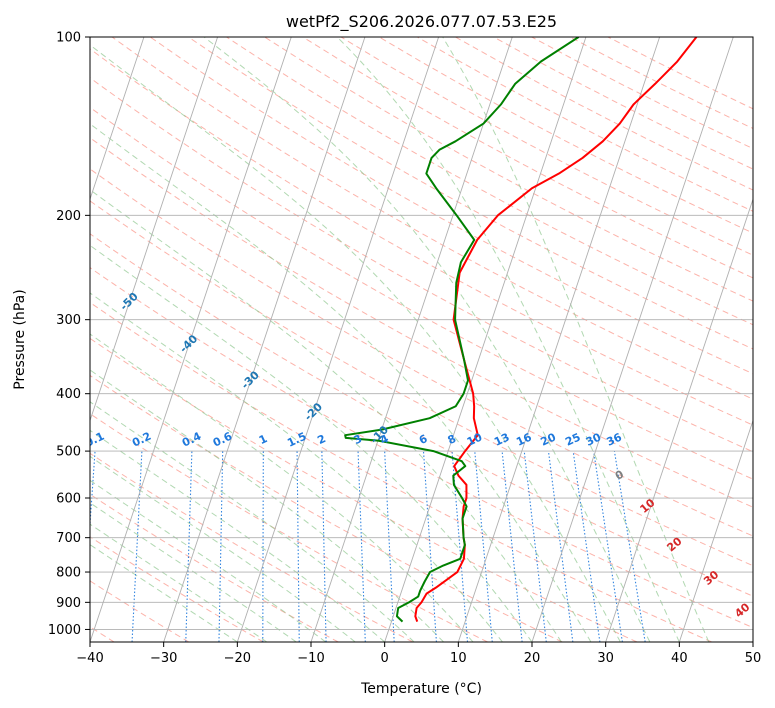 Image resolution: width=775 pixels, height=708 pixels. What do you see at coordinates (421, 689) in the screenshot?
I see `x-axis-label: Temperature (°C)` at bounding box center [421, 689].